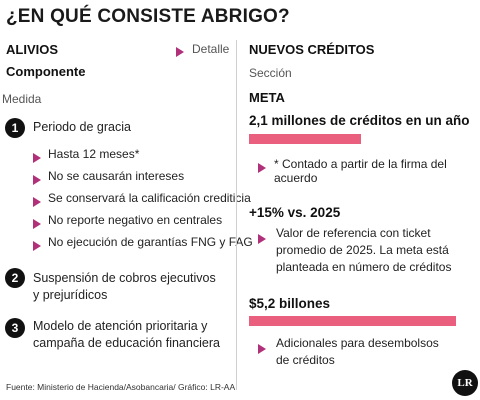  I want to click on medida-label: Medida, so click(22, 99).